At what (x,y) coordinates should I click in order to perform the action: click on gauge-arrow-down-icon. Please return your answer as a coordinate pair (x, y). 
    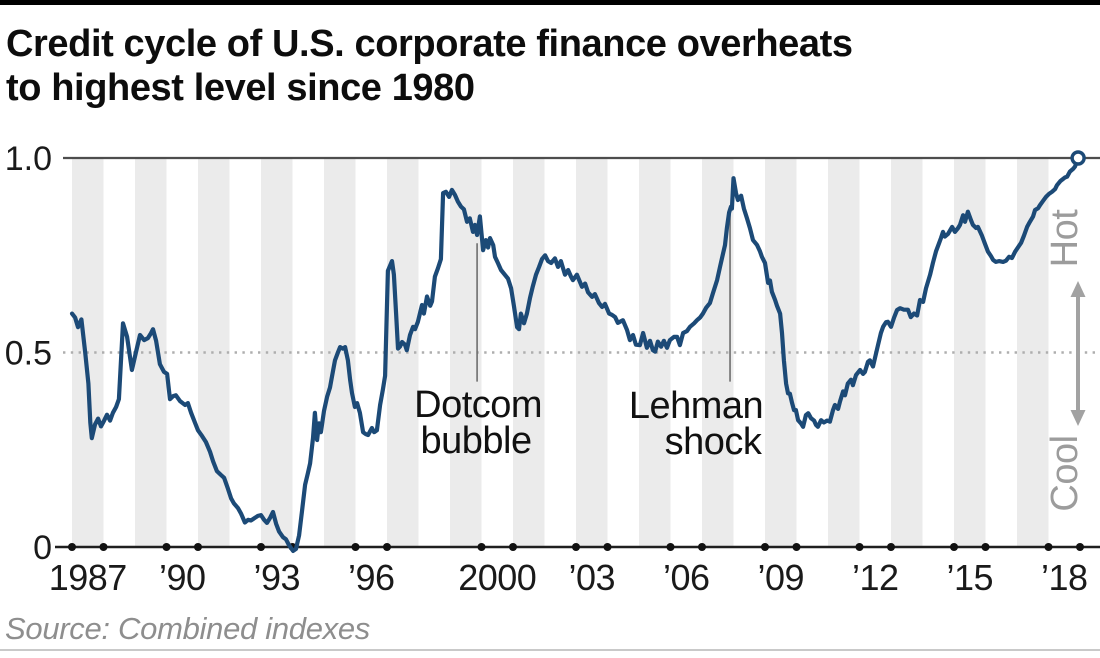
    Looking at the image, I should click on (1078, 418).